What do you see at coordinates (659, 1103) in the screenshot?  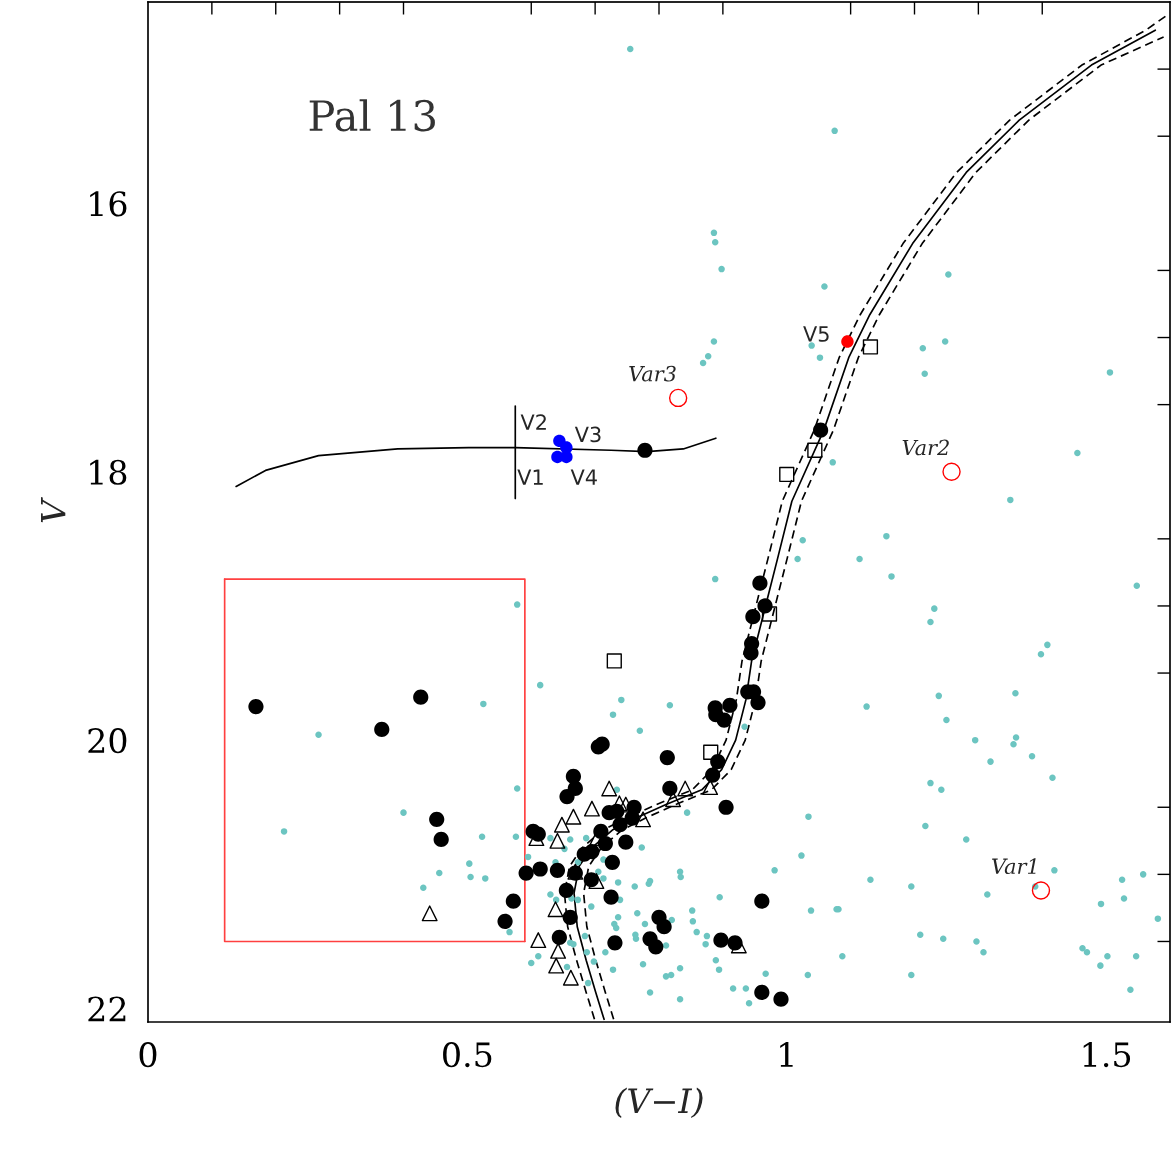 I see `x-axis-title: (V−I)` at bounding box center [659, 1103].